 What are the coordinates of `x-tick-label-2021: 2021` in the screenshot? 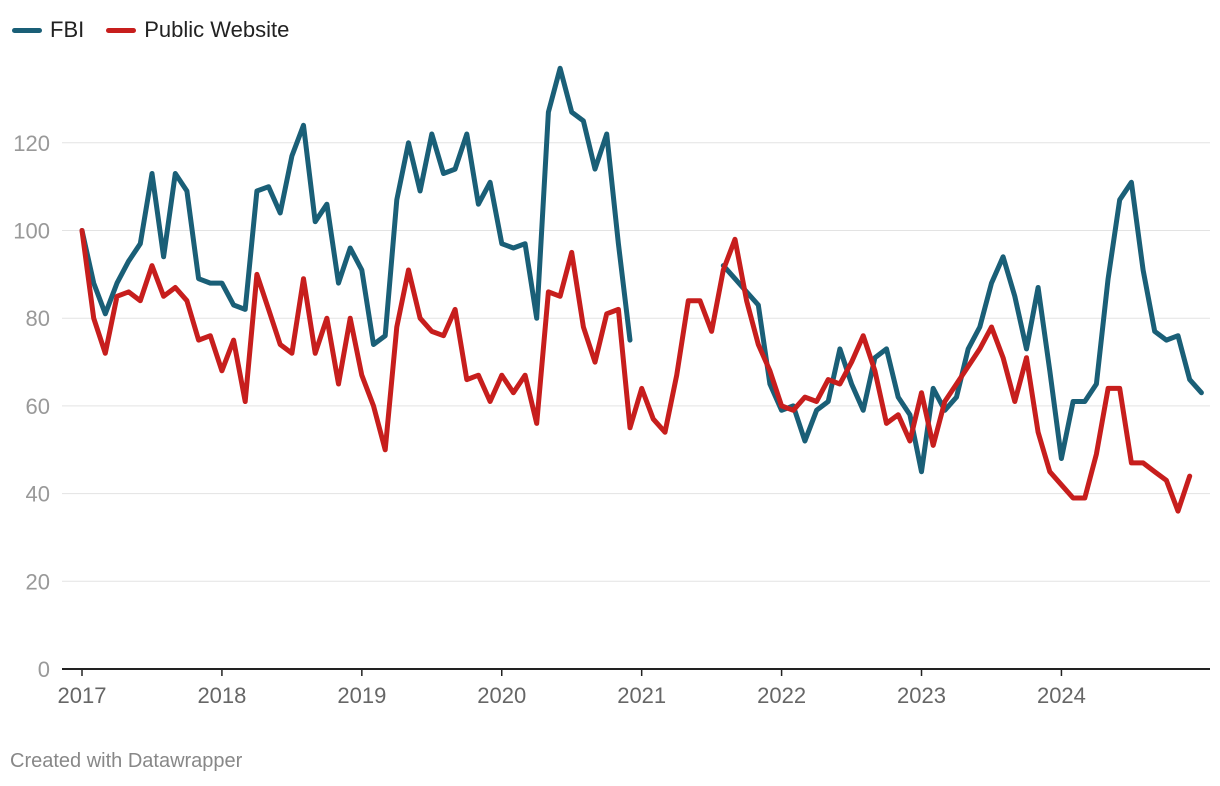 It's located at (641, 695).